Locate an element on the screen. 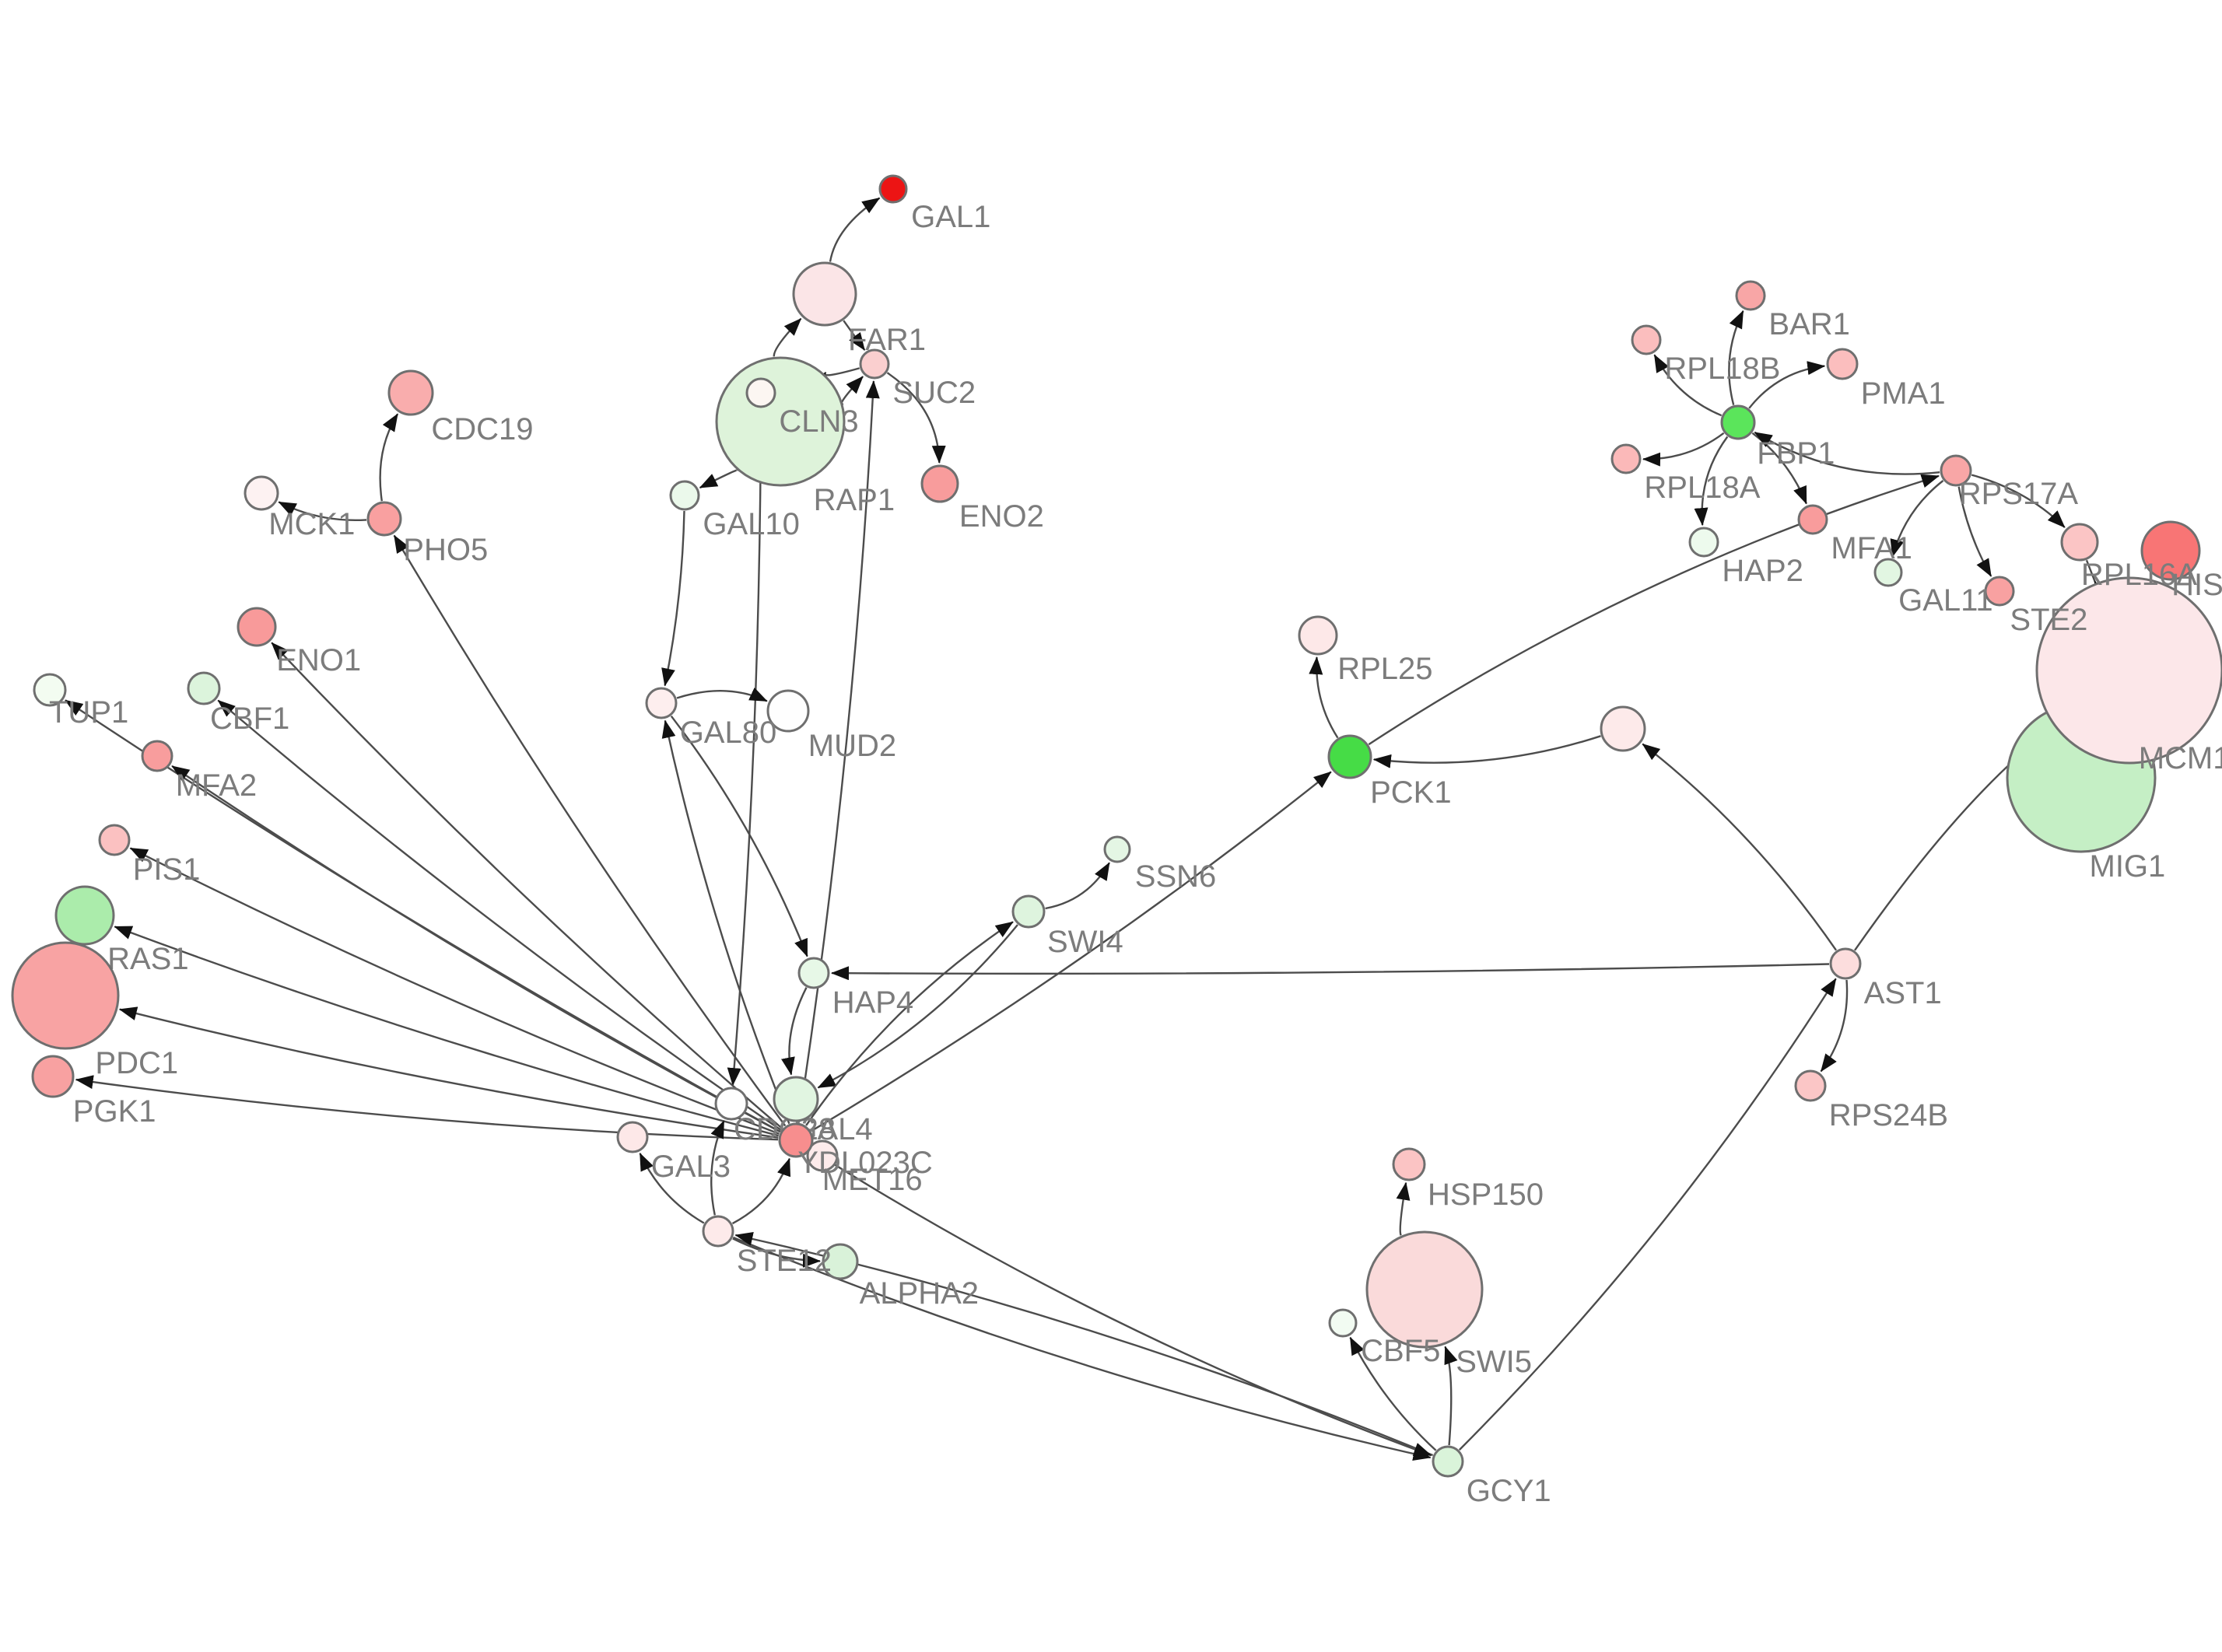 This screenshot has height=1652, width=2222. node-PDC1 is located at coordinates (65, 996).